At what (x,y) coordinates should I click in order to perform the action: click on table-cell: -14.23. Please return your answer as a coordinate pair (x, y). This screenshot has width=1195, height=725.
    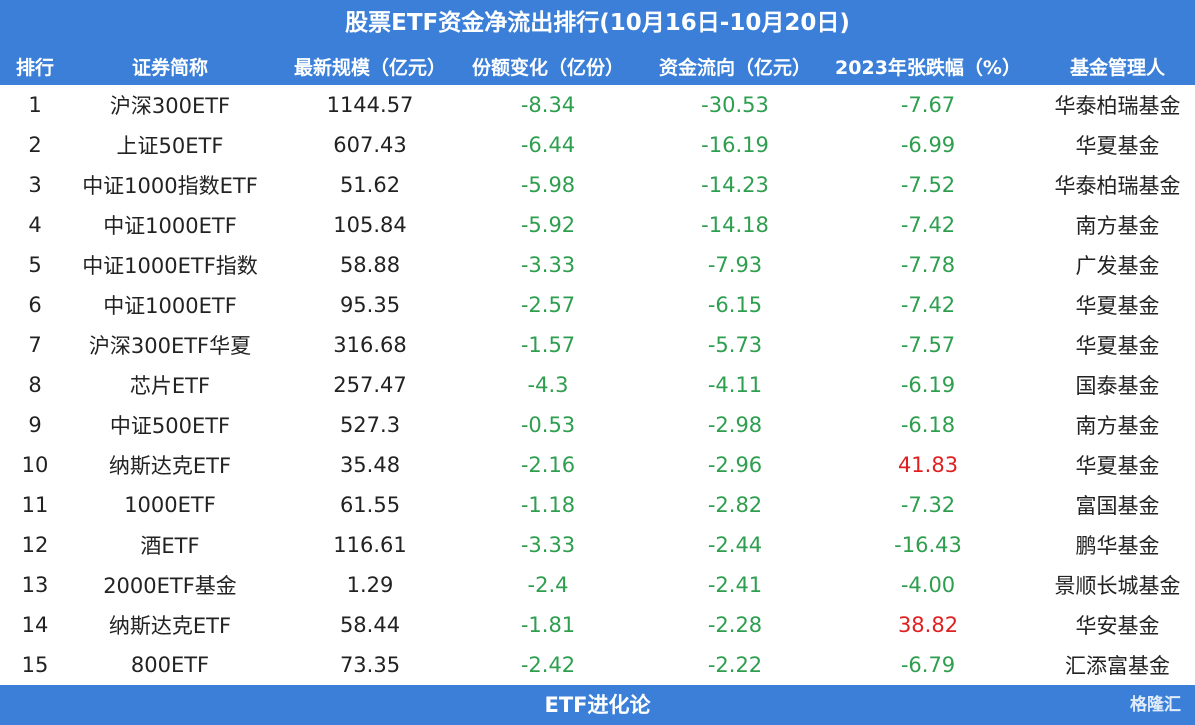
    Looking at the image, I should click on (735, 185).